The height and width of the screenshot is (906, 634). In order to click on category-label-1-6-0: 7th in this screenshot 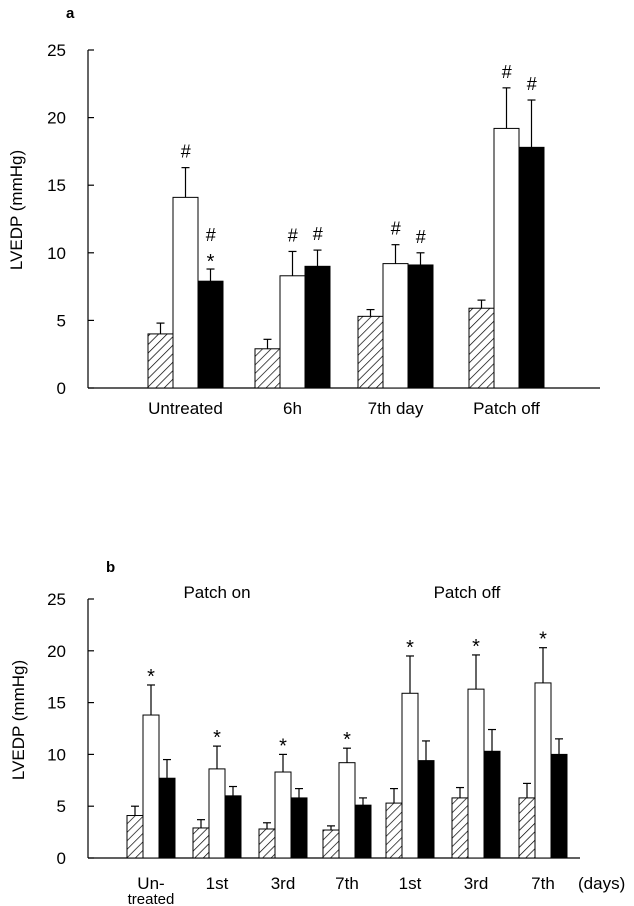, I will do `click(543, 883)`.